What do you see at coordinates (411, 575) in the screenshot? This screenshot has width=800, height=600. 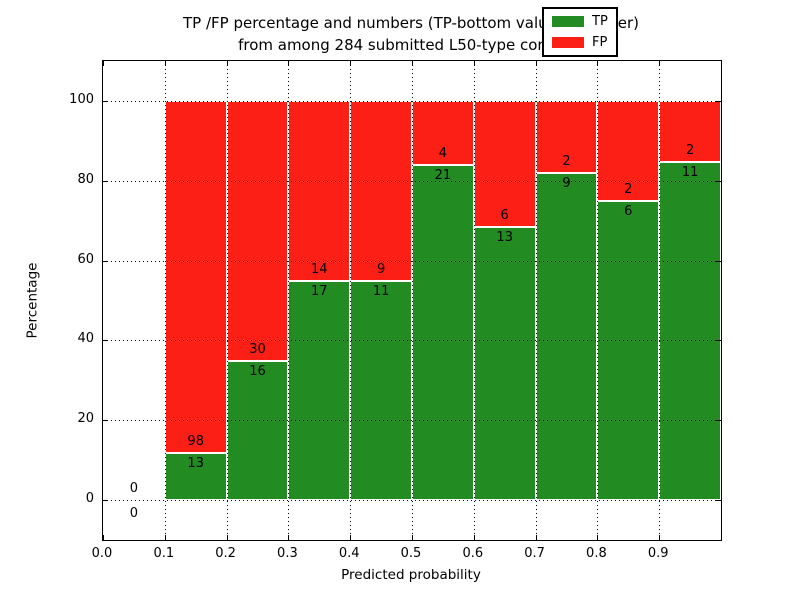 I see `x-axis-label: Predicted probability` at bounding box center [411, 575].